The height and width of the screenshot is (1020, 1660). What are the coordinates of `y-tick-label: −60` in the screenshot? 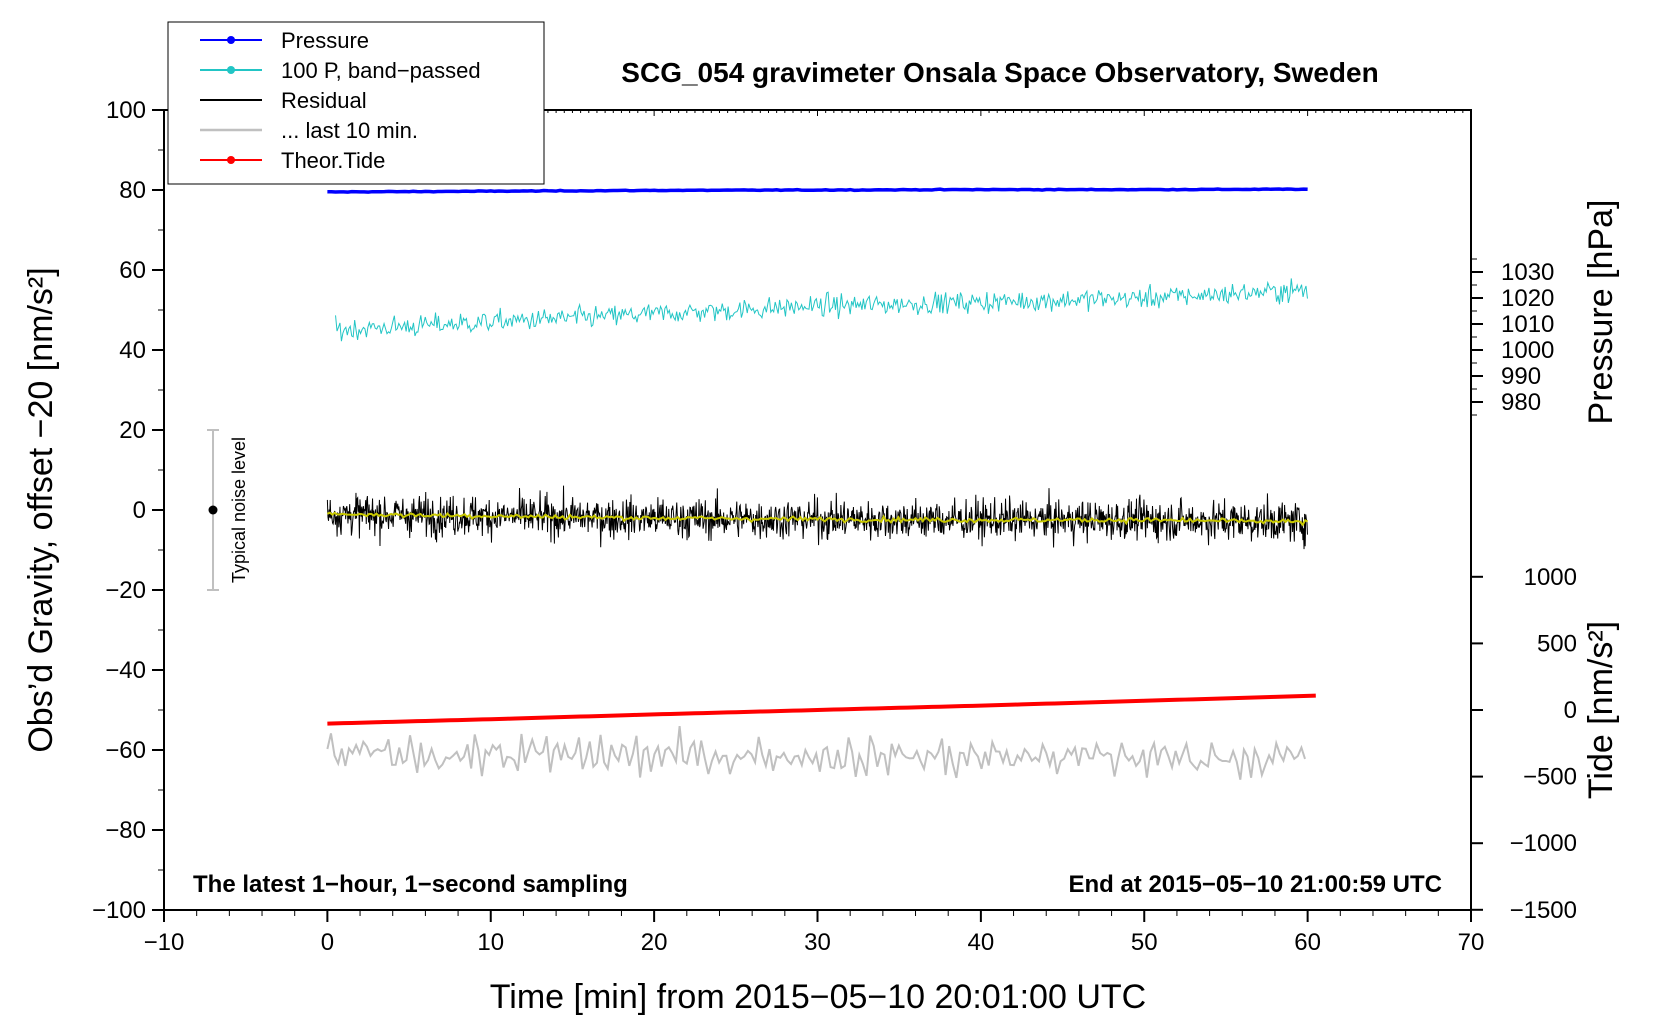 It's located at (125, 750).